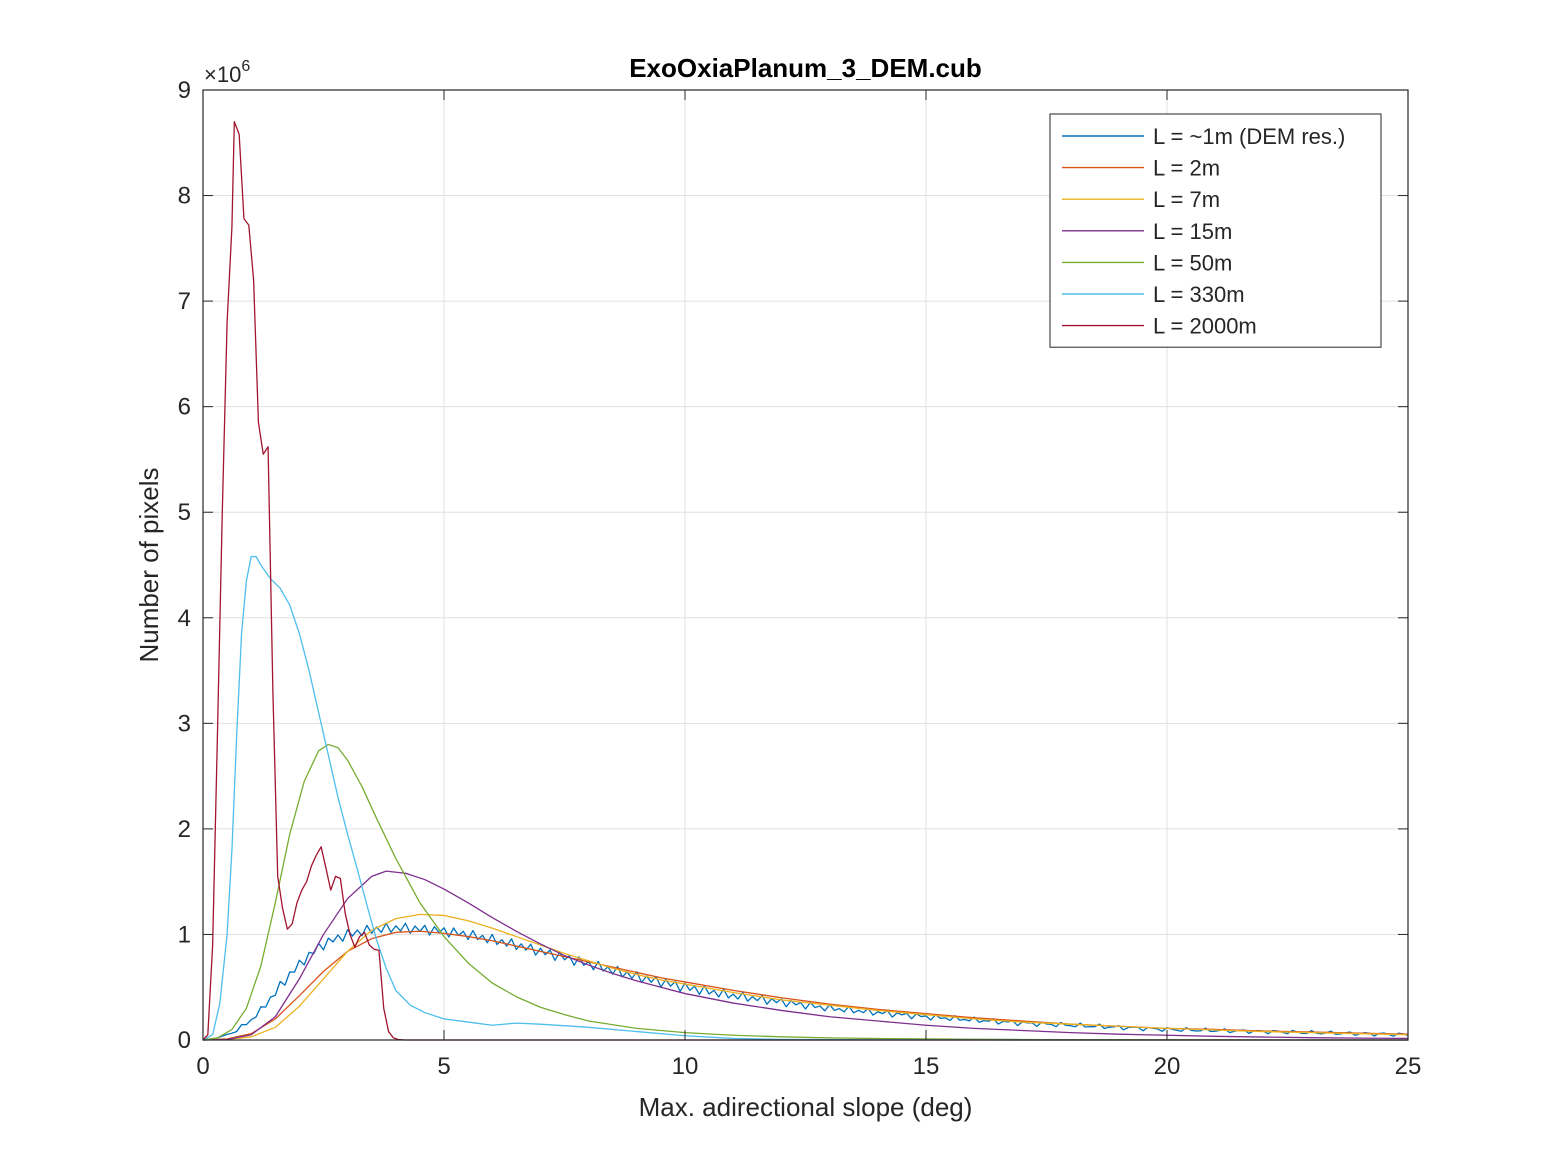 This screenshot has height=1167, width=1556. I want to click on legend-label: L = 15m, so click(1192, 231).